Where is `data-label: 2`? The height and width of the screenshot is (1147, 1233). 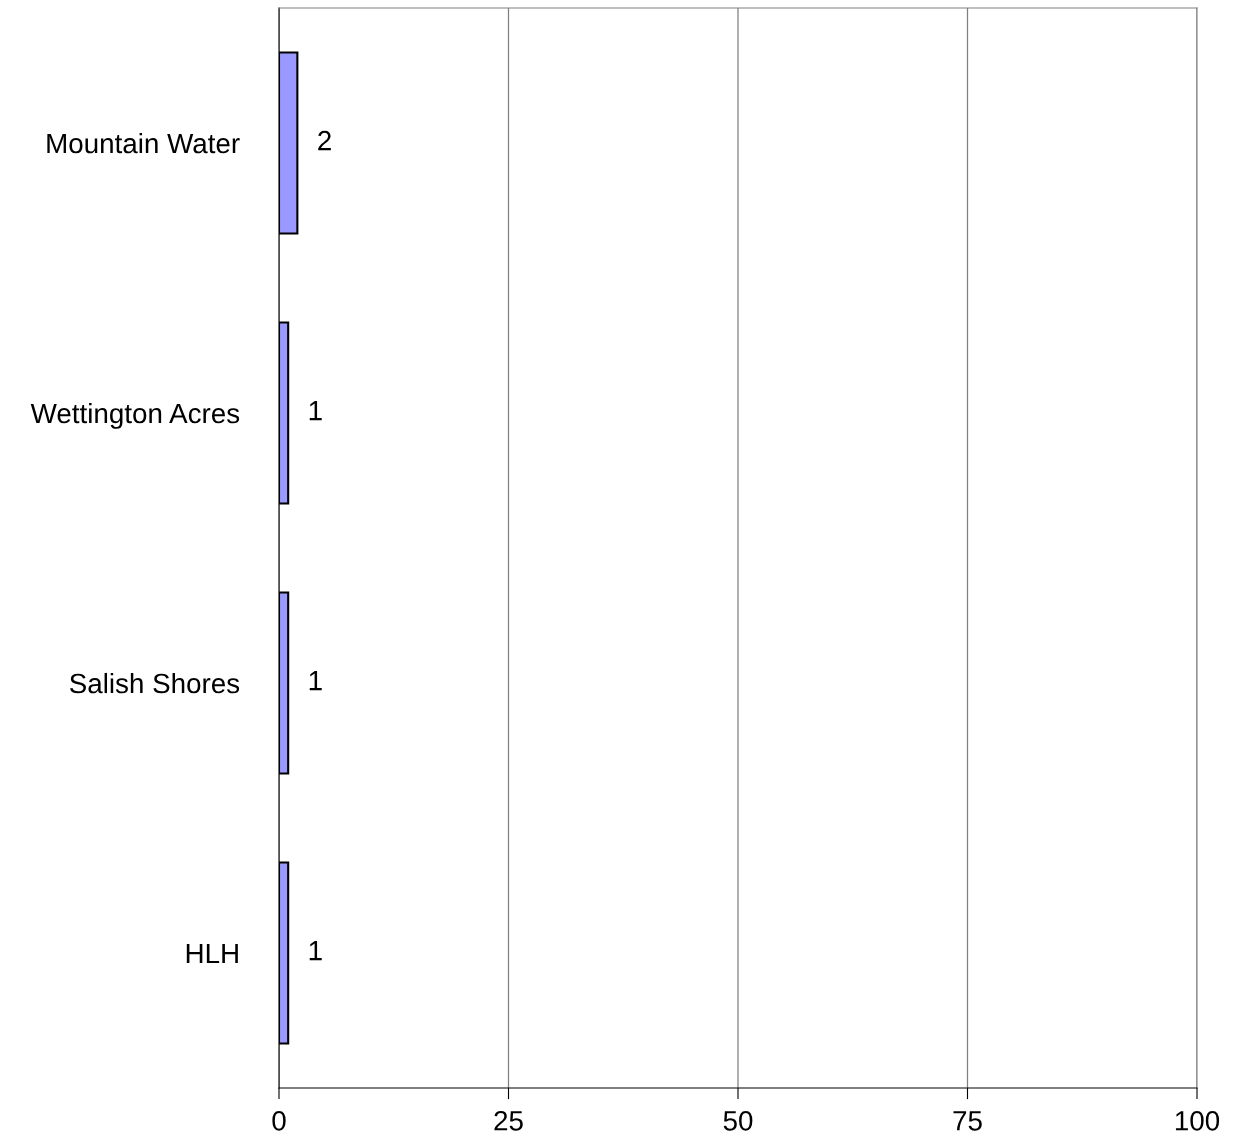 data-label: 2 is located at coordinates (324, 140).